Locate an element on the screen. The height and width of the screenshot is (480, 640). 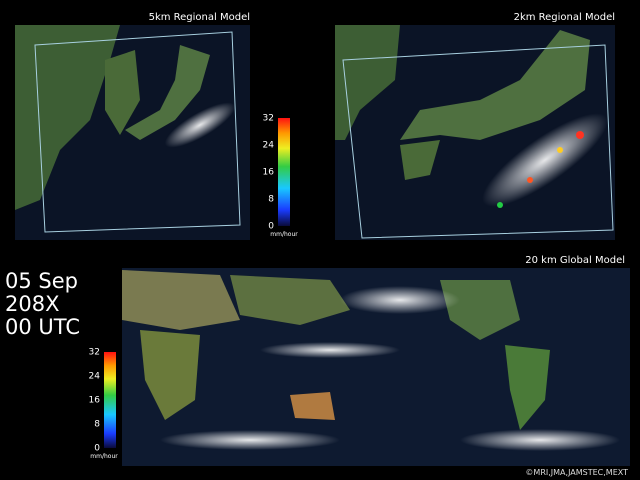
date: 05 Sep is located at coordinates (41, 281).